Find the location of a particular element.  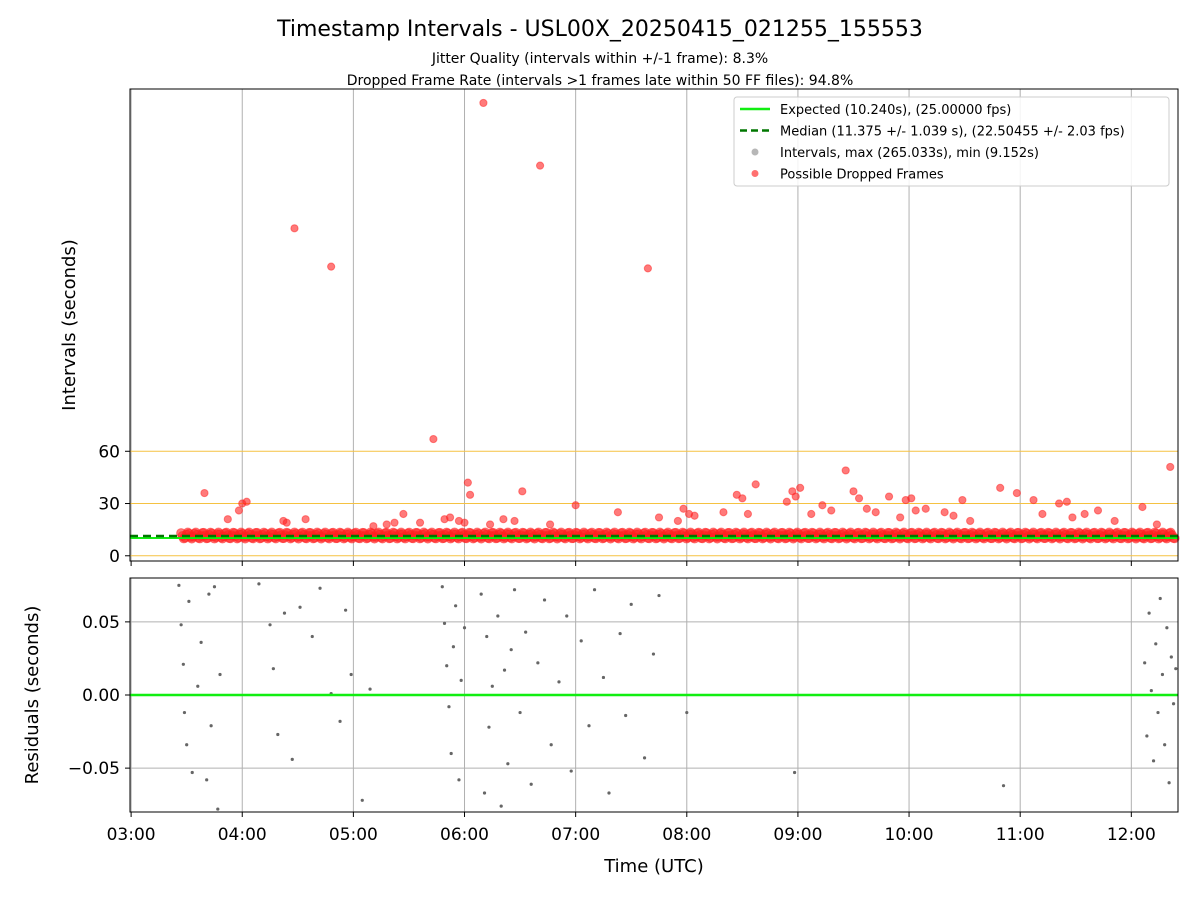

legend-box is located at coordinates (951, 141).